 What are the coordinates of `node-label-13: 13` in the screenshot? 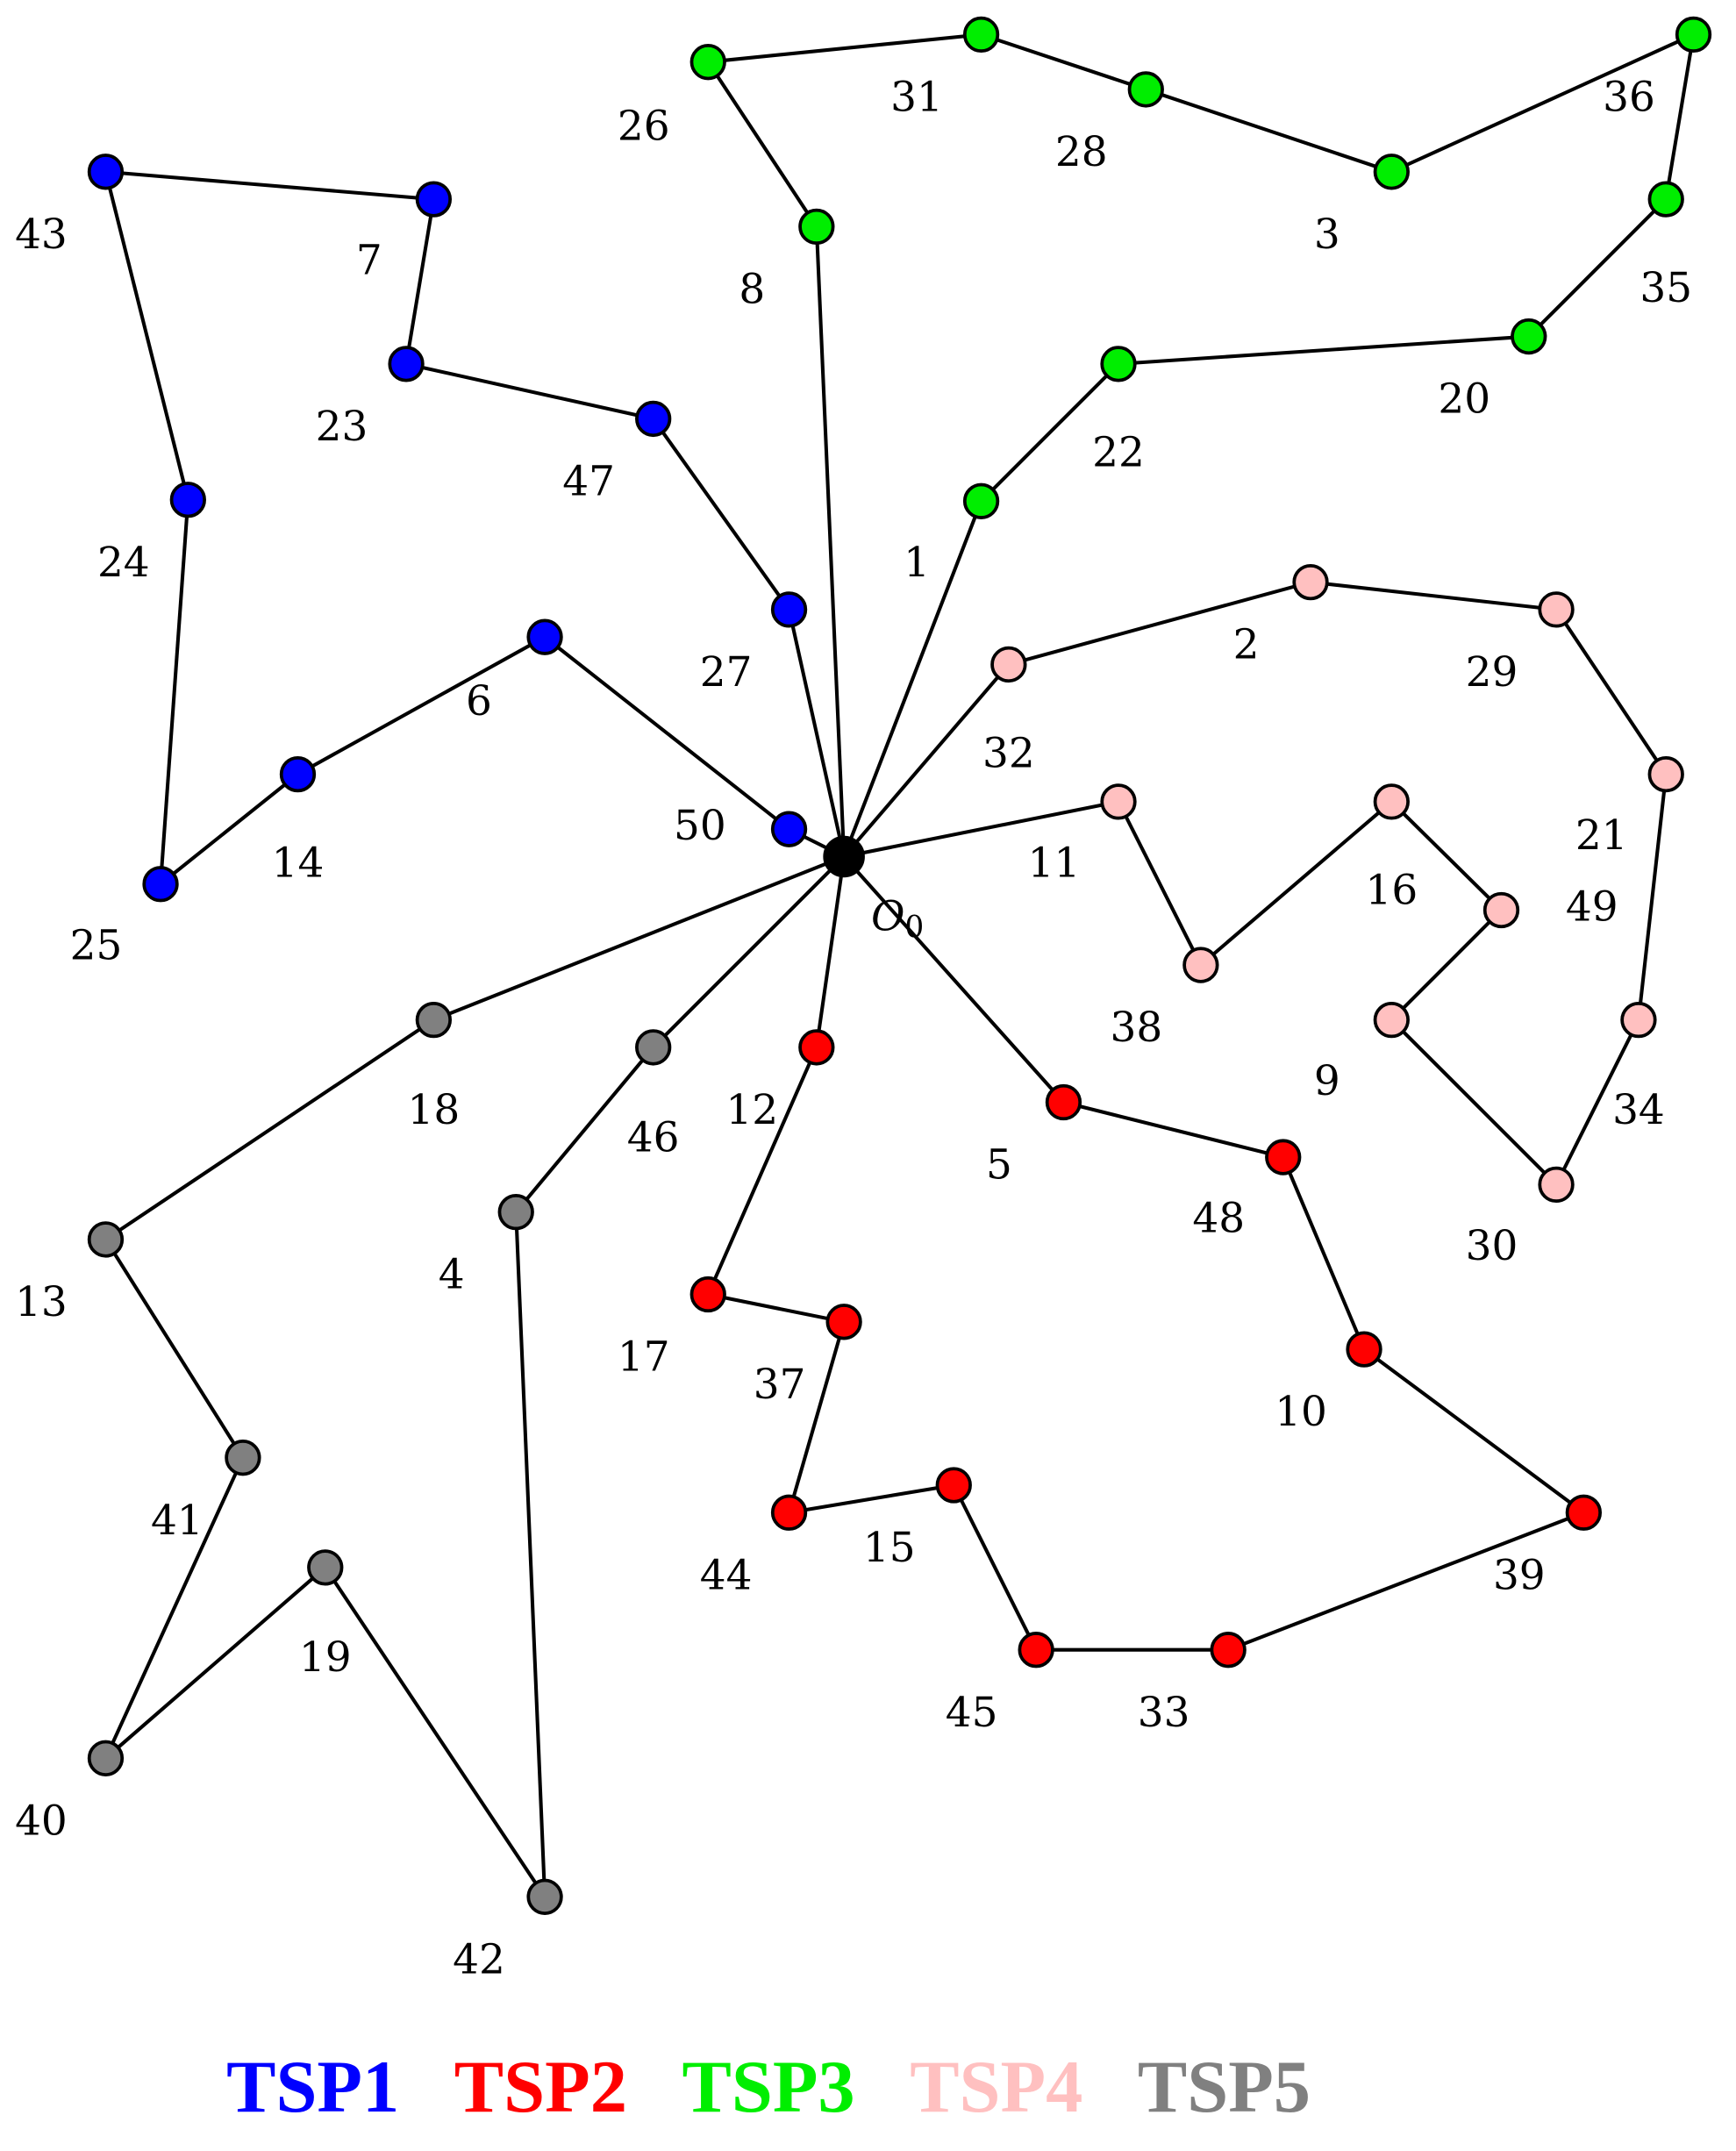 It's located at (41, 1302).